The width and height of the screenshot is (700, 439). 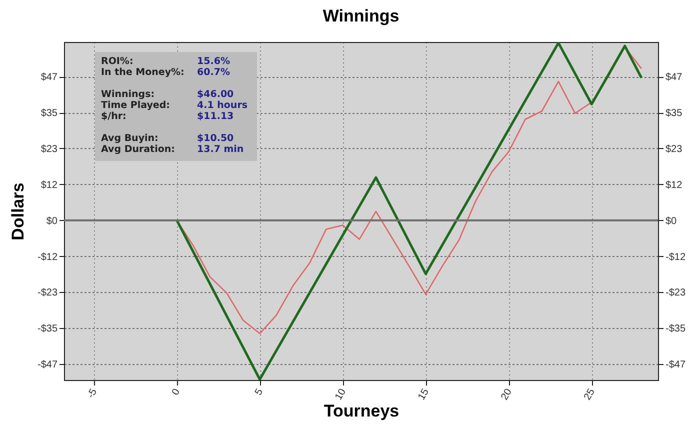 I want to click on y-tick-label: -$23, so click(x=47, y=293).